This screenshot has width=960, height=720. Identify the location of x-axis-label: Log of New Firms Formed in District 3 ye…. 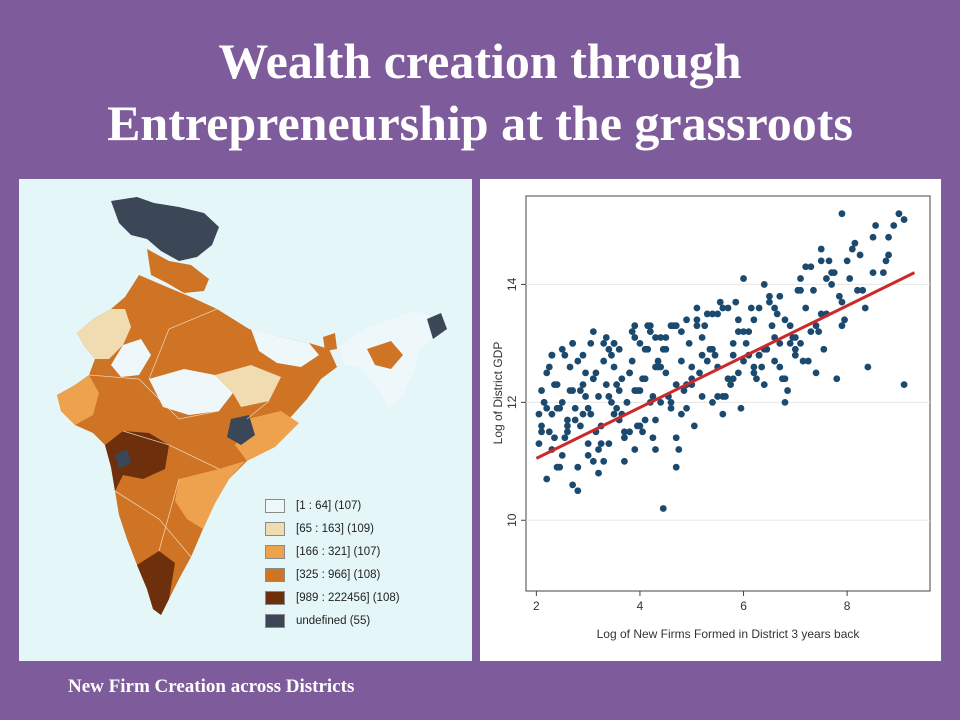
(729, 634).